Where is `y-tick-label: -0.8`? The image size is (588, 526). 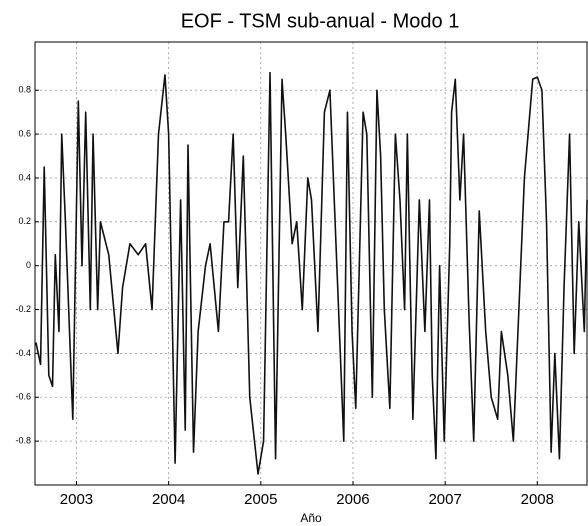 y-tick-label: -0.8 is located at coordinates (23, 441).